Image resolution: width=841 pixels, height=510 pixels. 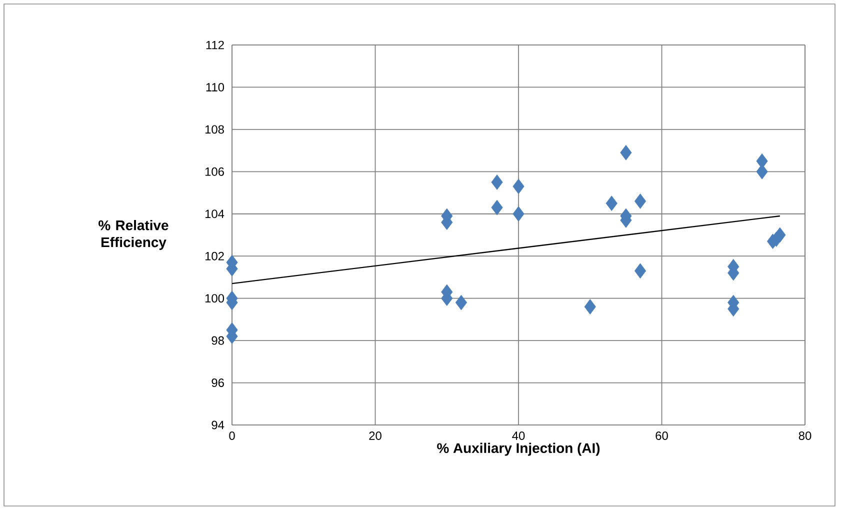 What do you see at coordinates (518, 436) in the screenshot?
I see `x-tick-label: 40` at bounding box center [518, 436].